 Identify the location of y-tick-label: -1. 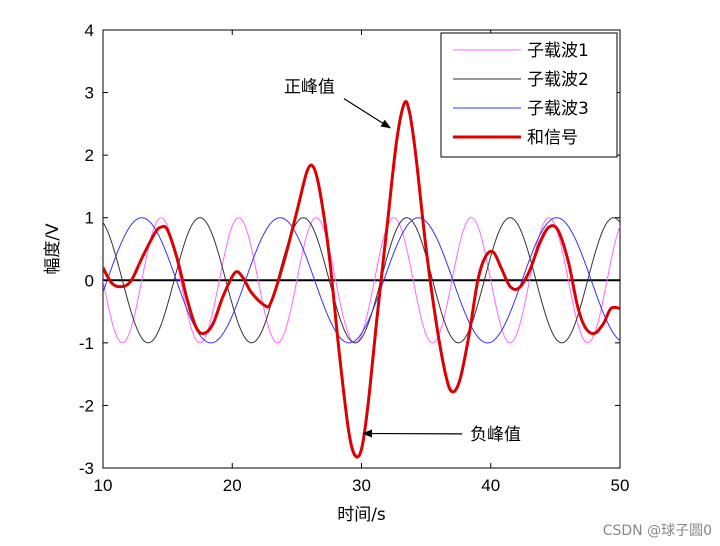
(86, 343).